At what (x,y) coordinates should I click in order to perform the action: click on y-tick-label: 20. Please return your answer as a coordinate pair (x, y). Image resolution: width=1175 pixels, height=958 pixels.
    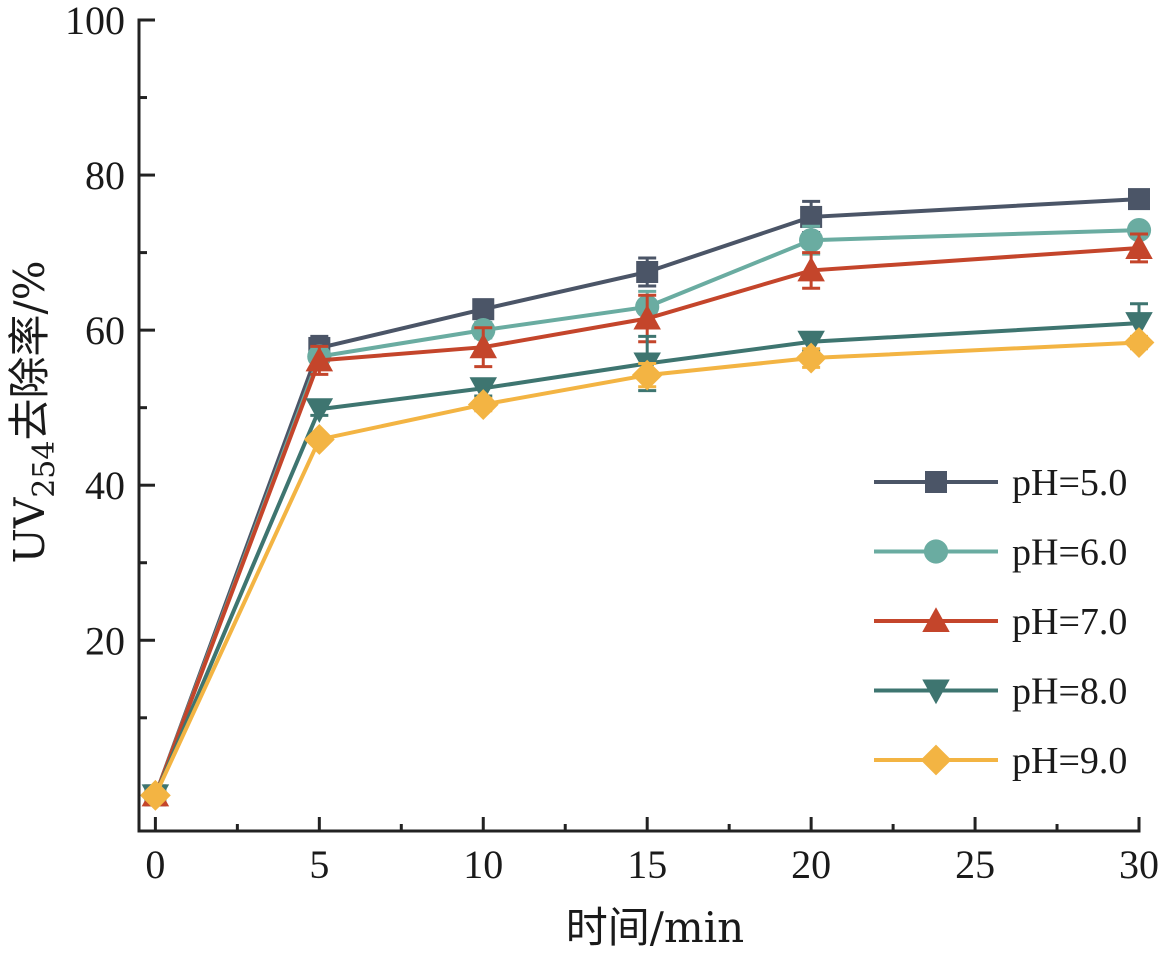
    Looking at the image, I should click on (105, 640).